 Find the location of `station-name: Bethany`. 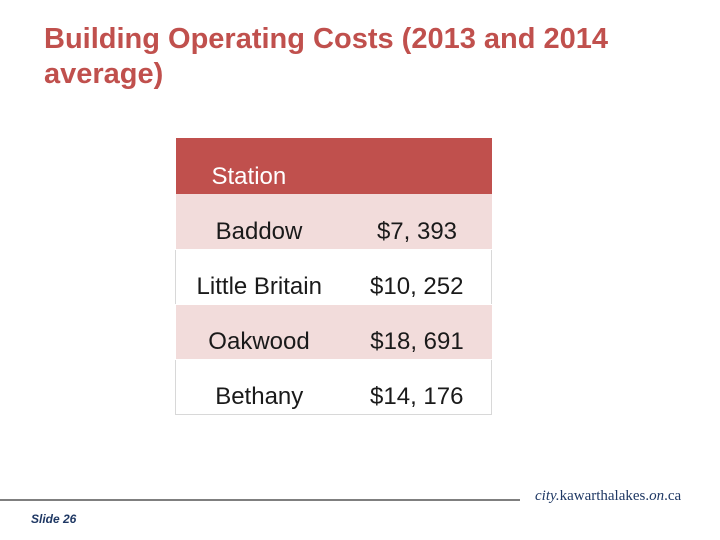

station-name: Bethany is located at coordinates (259, 387).